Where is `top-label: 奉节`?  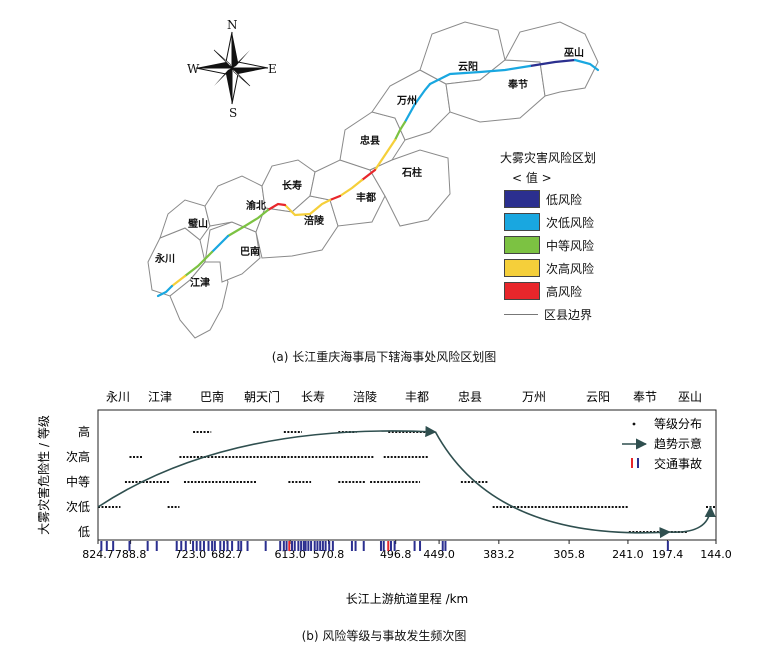
top-label: 奉节 is located at coordinates (645, 397).